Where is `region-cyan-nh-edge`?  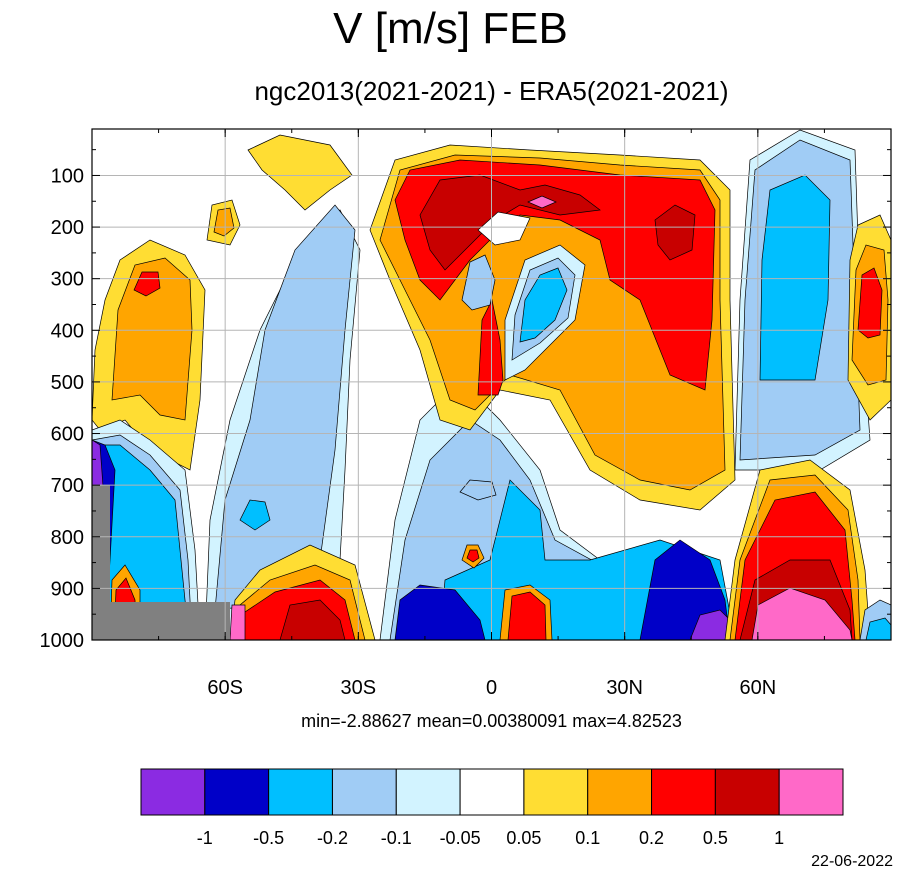 region-cyan-nh-edge is located at coordinates (878, 628).